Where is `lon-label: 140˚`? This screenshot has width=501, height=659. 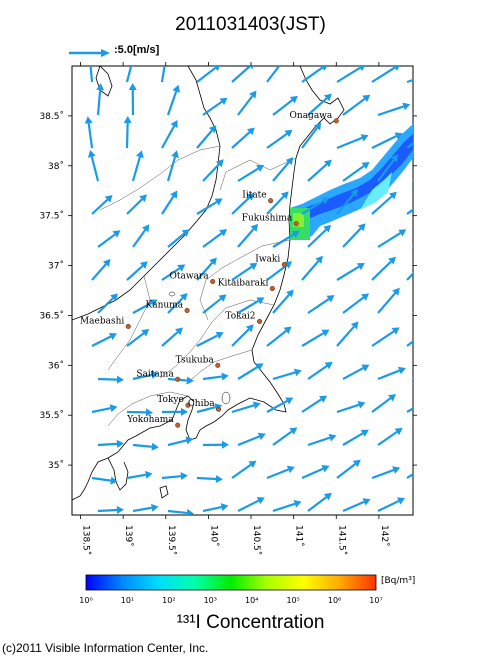 lon-label: 140˚ is located at coordinates (213, 536).